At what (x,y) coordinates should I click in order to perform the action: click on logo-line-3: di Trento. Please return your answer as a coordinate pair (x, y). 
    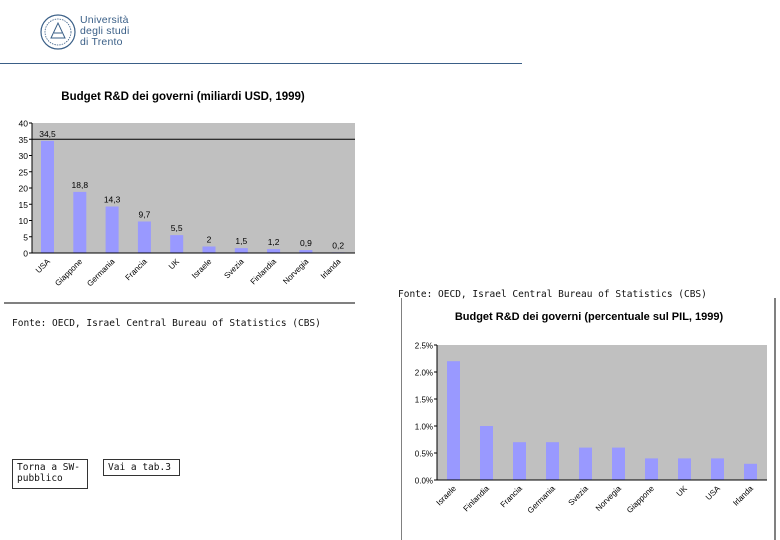
    Looking at the image, I should click on (101, 42).